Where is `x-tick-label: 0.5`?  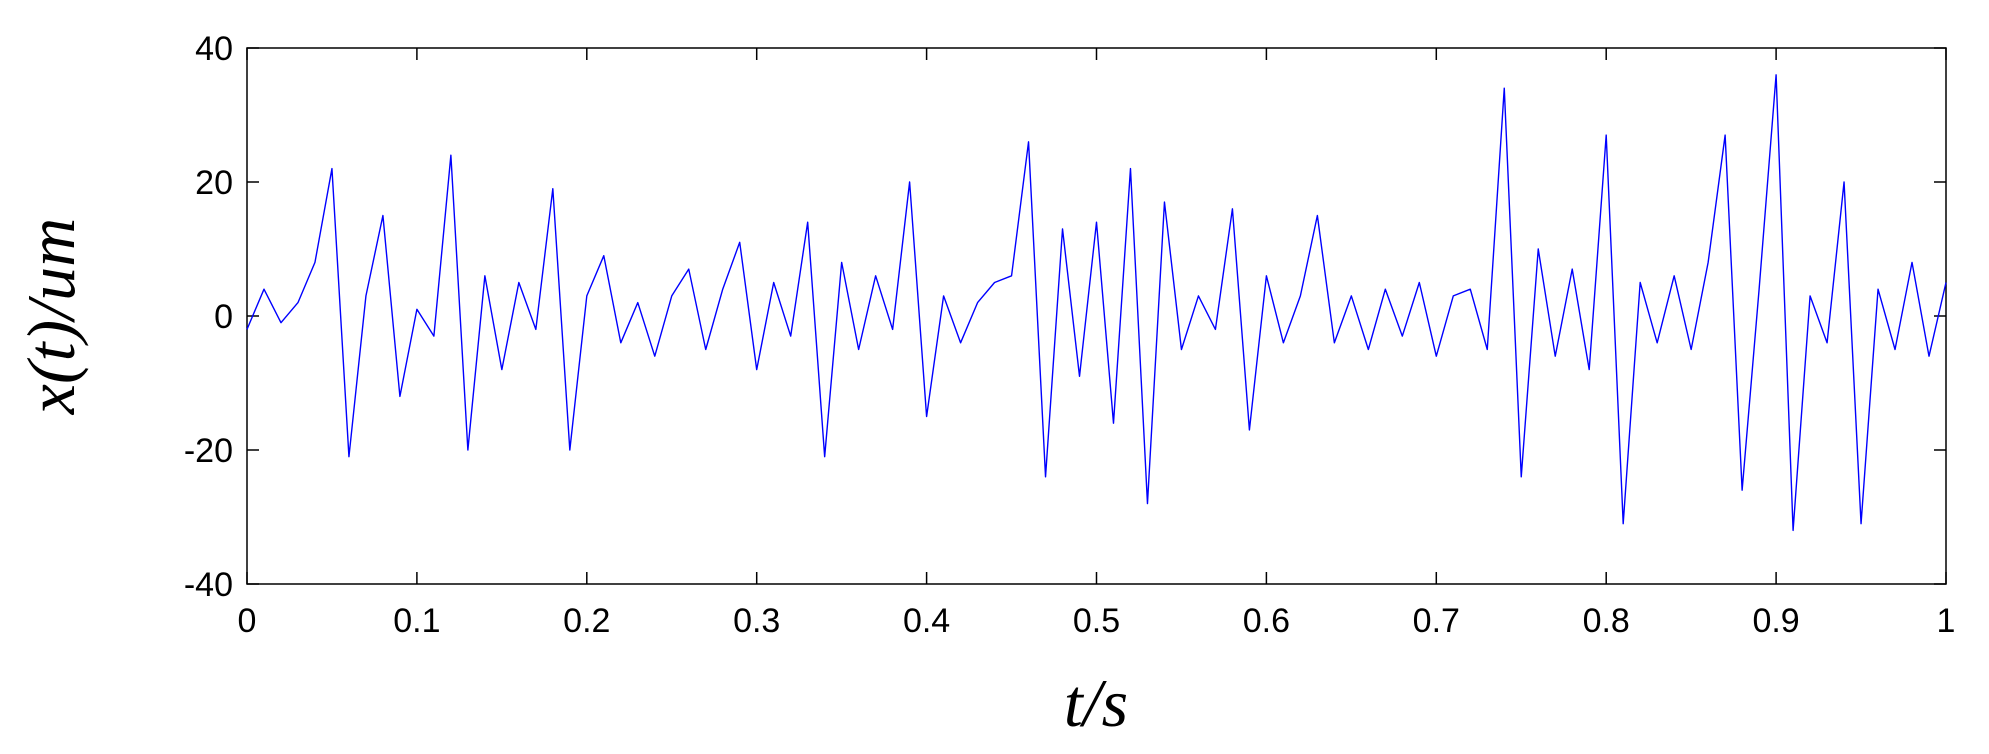 x-tick-label: 0.5 is located at coordinates (1096, 621).